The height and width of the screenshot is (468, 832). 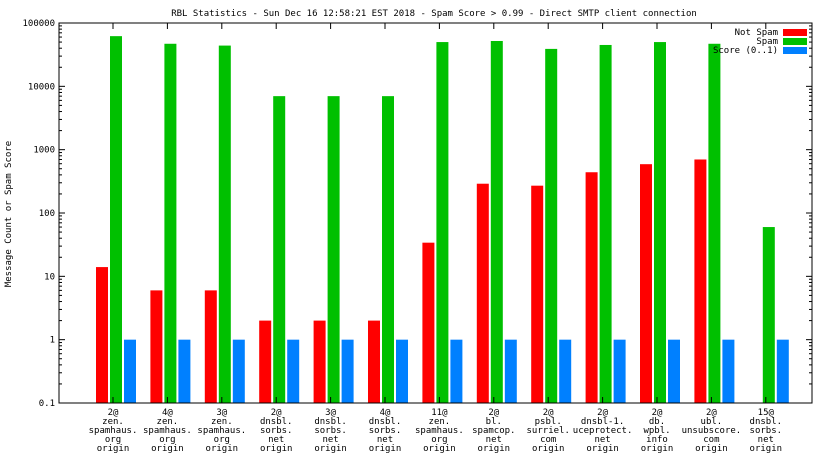 What do you see at coordinates (41, 87) in the screenshot?
I see `y-tick-label: 10000` at bounding box center [41, 87].